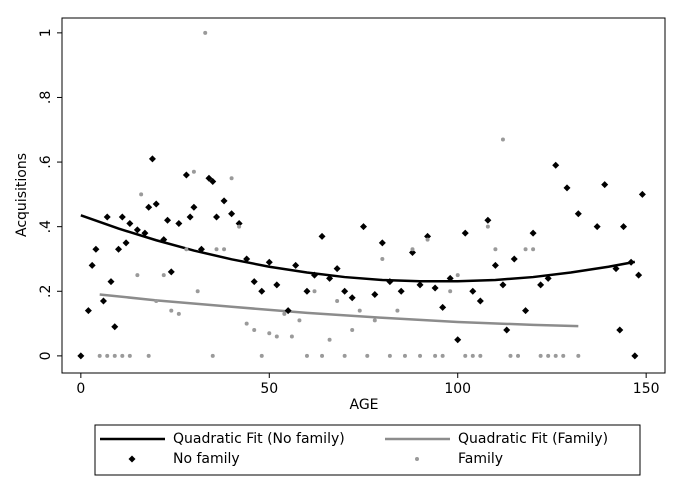 This screenshot has width=685, height=501. What do you see at coordinates (646, 389) in the screenshot?
I see `x-tick-label: 150` at bounding box center [646, 389].